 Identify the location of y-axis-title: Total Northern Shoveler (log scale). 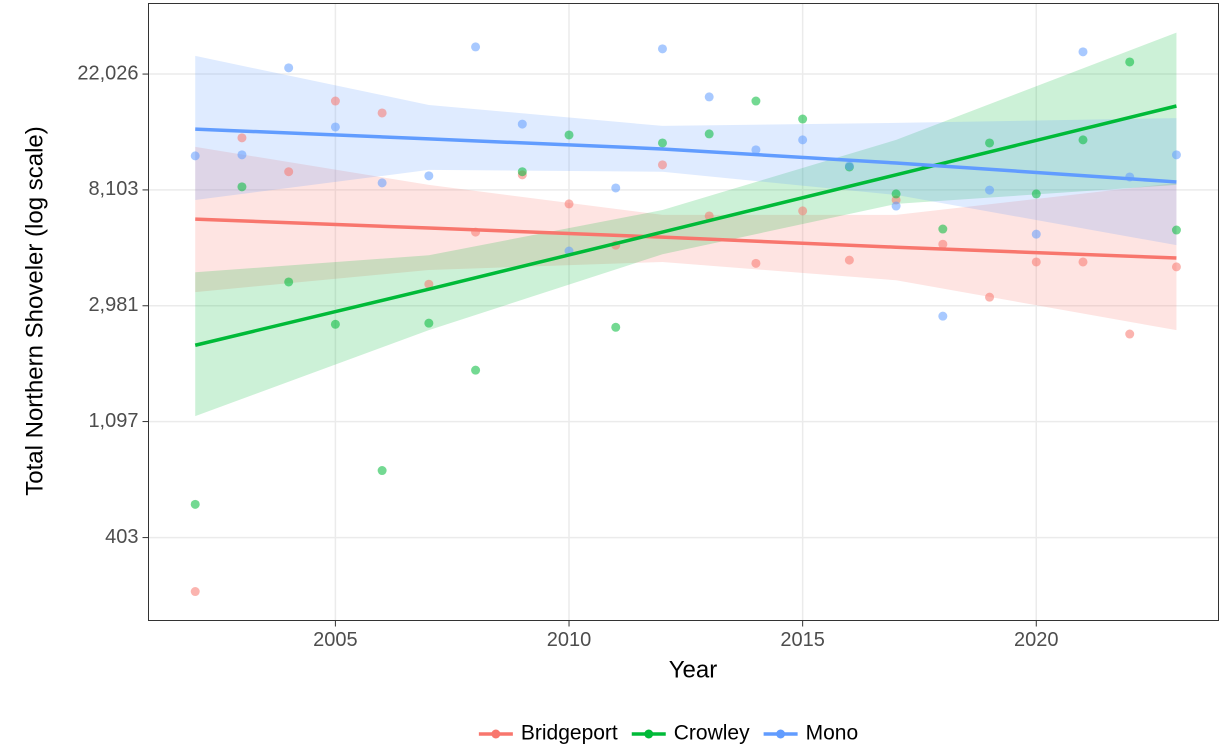
(34, 311).